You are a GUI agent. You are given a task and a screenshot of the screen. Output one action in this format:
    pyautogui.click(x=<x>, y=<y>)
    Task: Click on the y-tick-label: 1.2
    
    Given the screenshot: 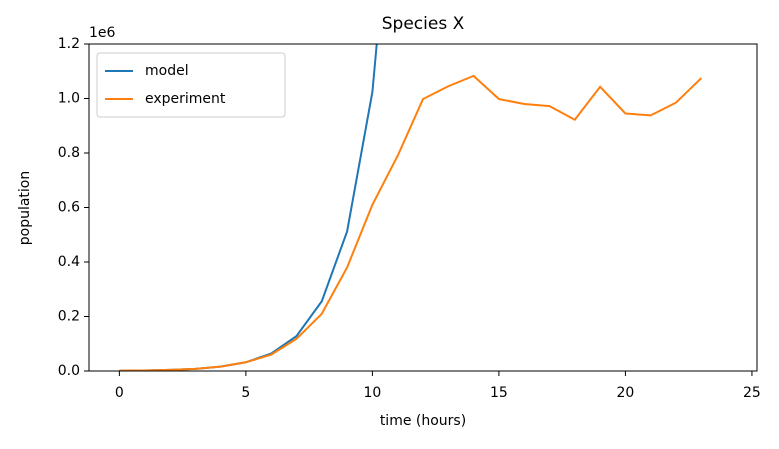 What is the action you would take?
    pyautogui.click(x=69, y=44)
    